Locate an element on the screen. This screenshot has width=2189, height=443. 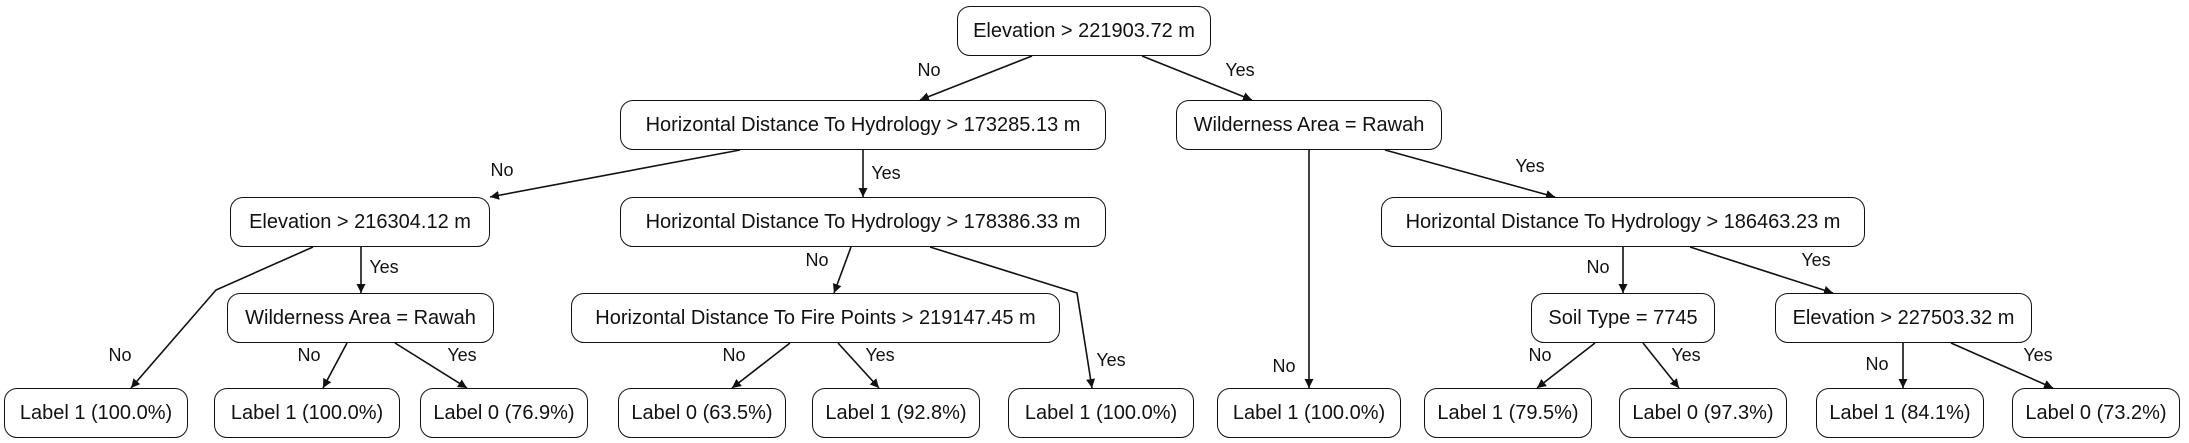
node-elevation-216304: Elevation > 216304.12 m is located at coordinates (360, 222).